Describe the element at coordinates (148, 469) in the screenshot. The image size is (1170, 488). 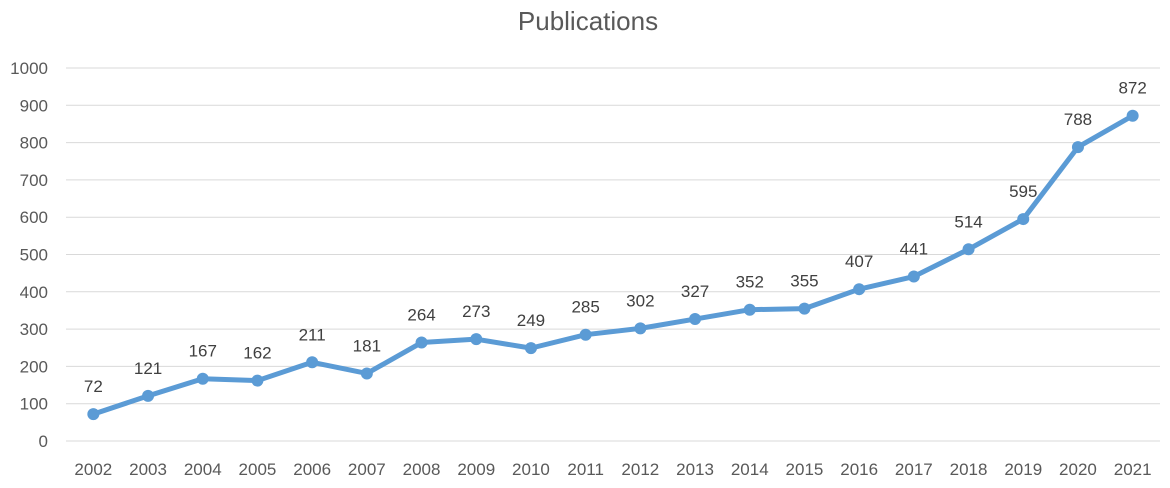
I see `x-tick-label: 2003` at that location.